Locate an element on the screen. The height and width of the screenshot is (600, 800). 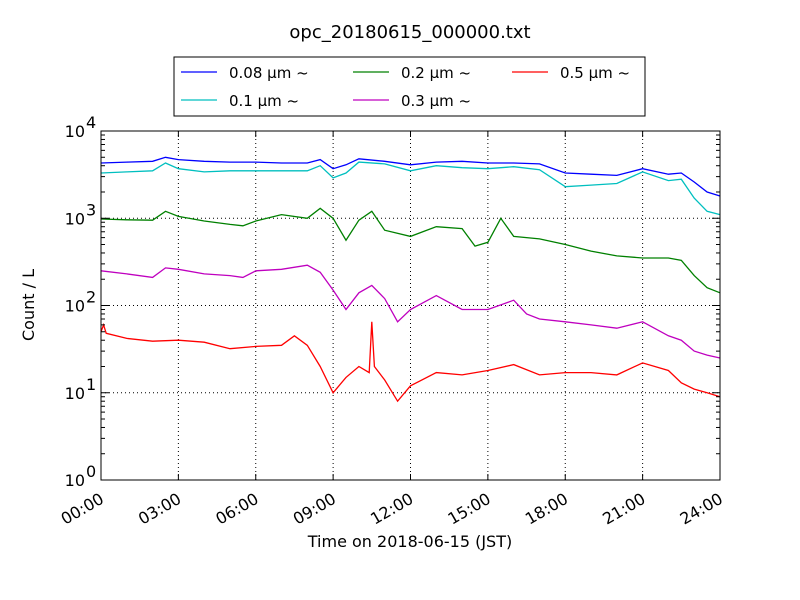
legend-label-3: 0.3 μm ~ is located at coordinates (436, 101).